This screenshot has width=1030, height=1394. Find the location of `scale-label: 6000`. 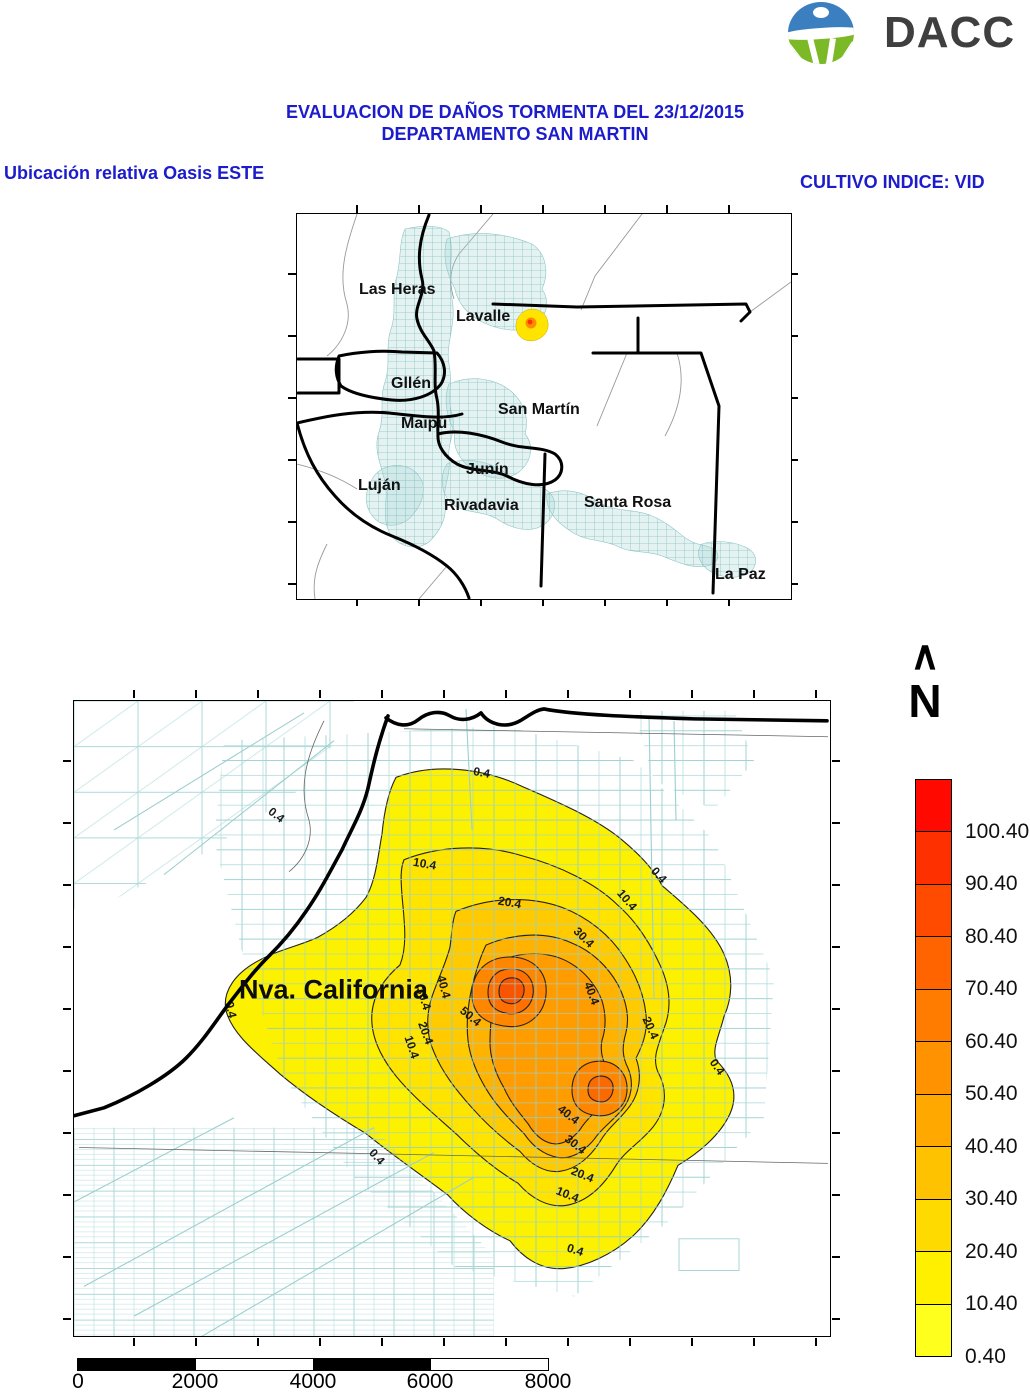

scale-label: 6000 is located at coordinates (430, 1381).